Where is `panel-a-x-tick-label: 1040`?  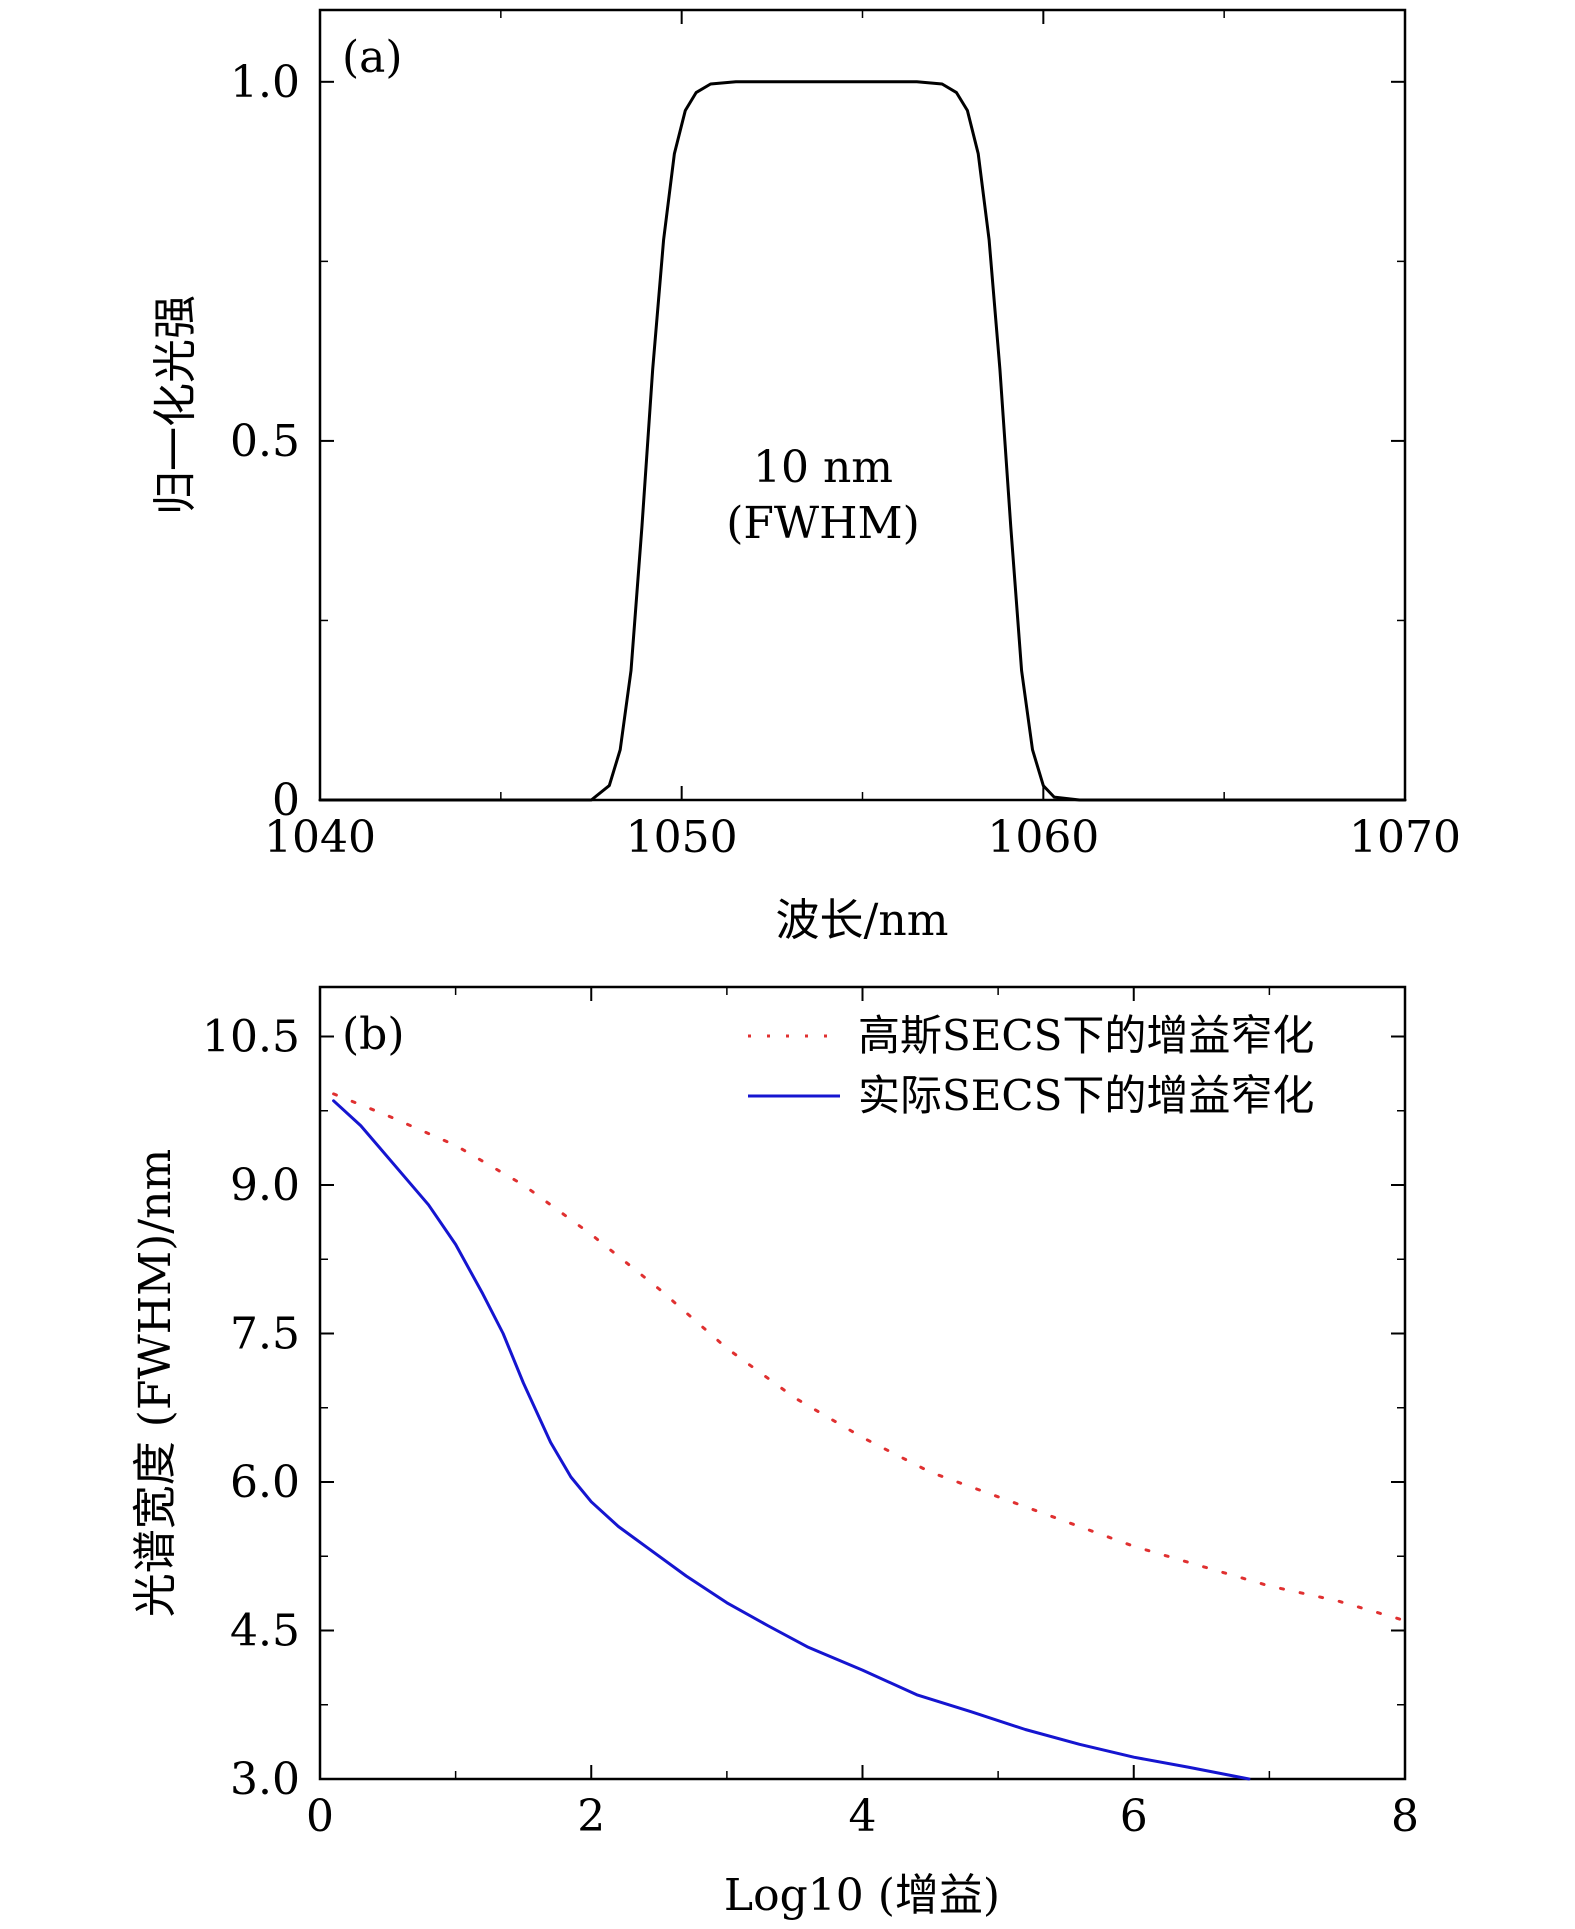 panel-a-x-tick-label: 1040 is located at coordinates (320, 837).